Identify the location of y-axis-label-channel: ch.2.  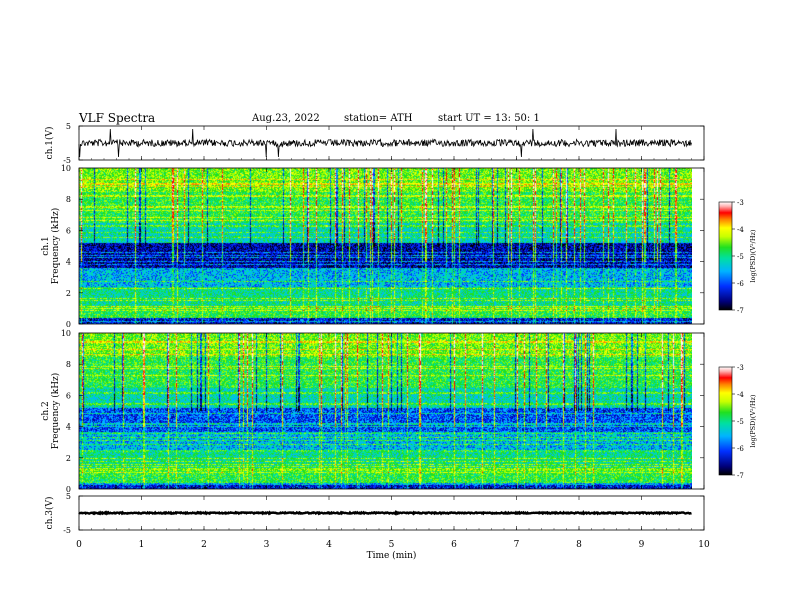
(46, 410).